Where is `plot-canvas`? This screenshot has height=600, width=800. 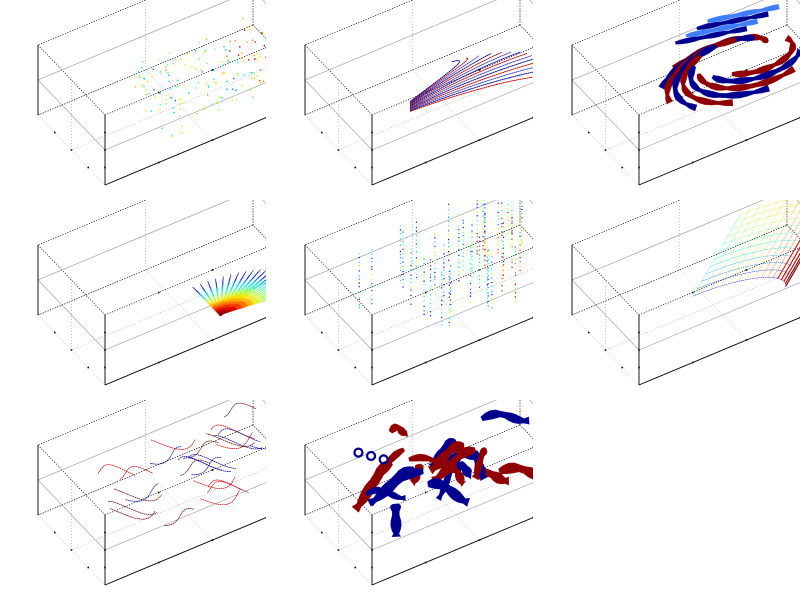 plot-canvas is located at coordinates (151, 93).